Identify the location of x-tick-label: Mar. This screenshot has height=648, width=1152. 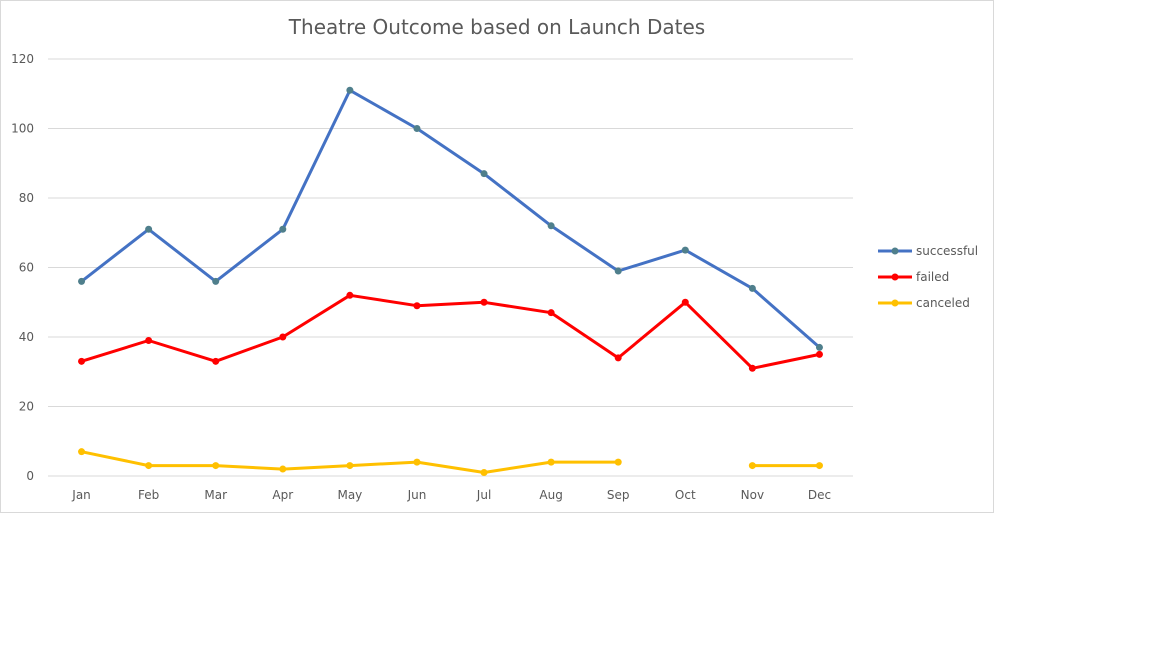
(215, 495).